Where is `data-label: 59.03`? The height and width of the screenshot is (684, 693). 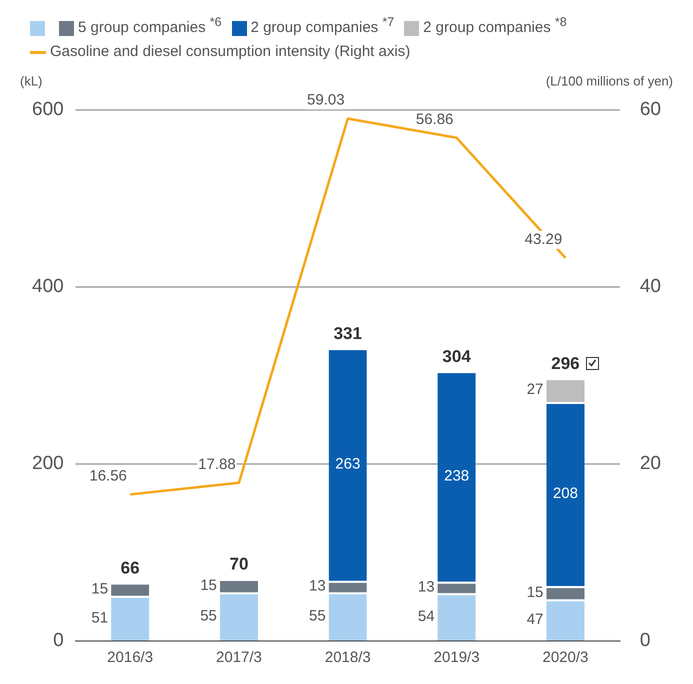 data-label: 59.03 is located at coordinates (326, 100).